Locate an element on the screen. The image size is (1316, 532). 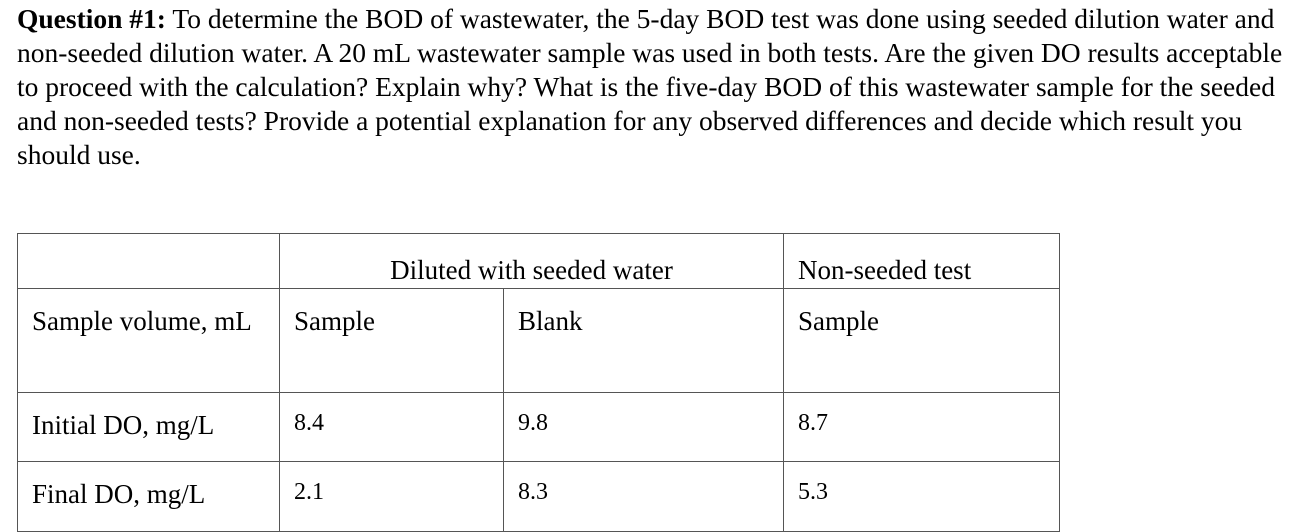
row-label: Sample volume, mL is located at coordinates (148, 340).